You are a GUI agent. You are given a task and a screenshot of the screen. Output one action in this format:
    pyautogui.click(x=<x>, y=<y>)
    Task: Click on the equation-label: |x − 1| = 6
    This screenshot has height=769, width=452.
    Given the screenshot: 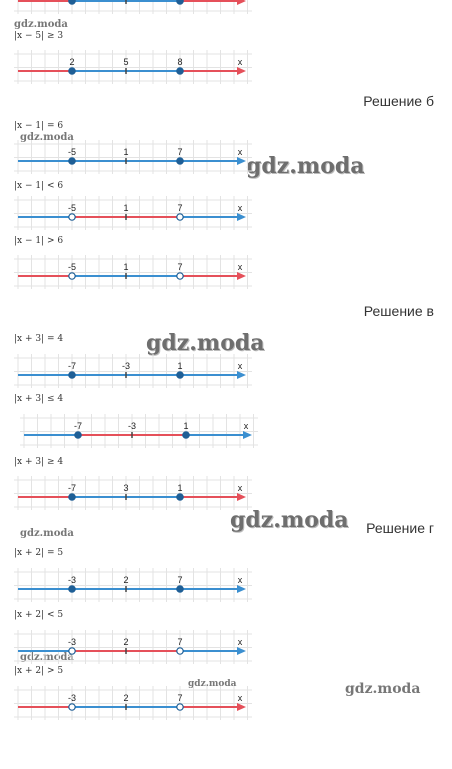 What is the action you would take?
    pyautogui.click(x=39, y=126)
    